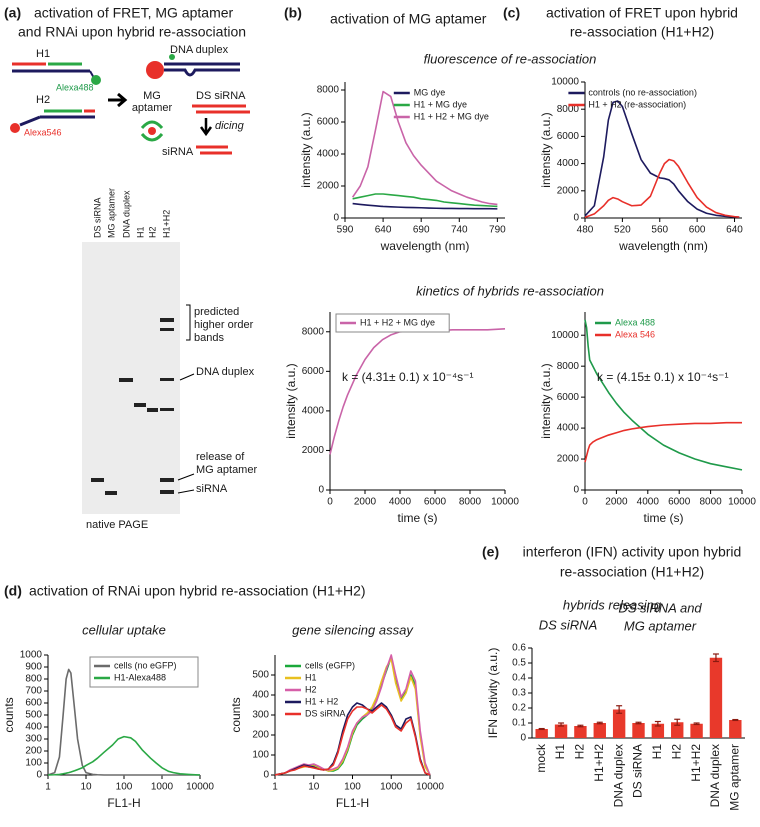  Describe the element at coordinates (33, 751) in the screenshot. I see `y-tick-label: 200` at that location.